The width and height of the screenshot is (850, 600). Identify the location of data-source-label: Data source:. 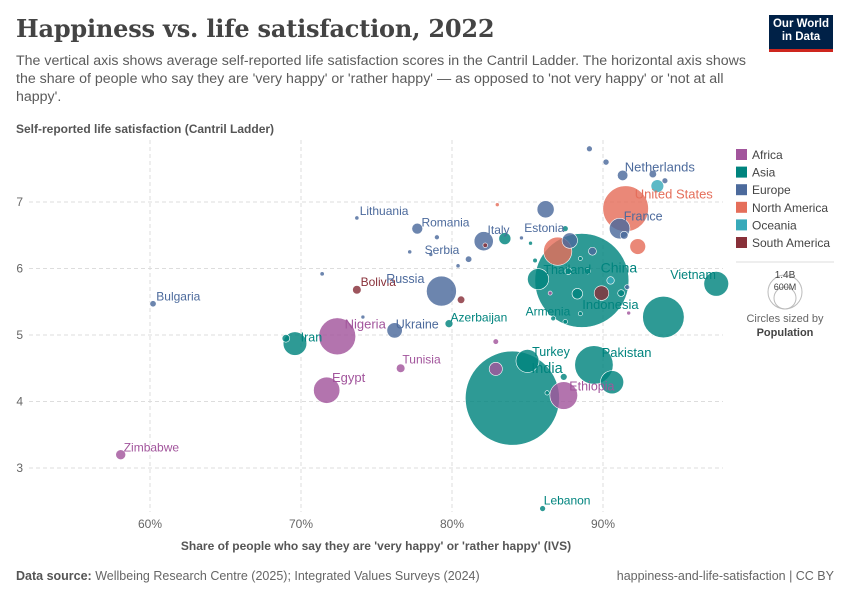
(54, 576).